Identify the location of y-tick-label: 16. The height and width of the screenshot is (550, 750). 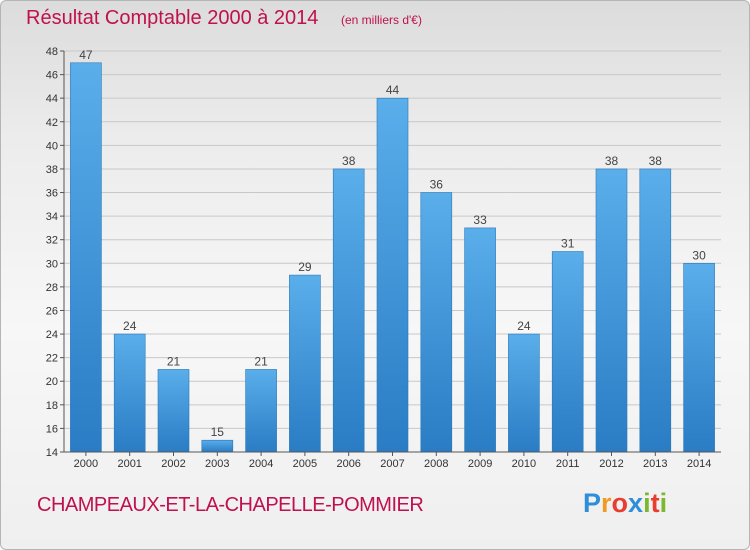
(52, 429).